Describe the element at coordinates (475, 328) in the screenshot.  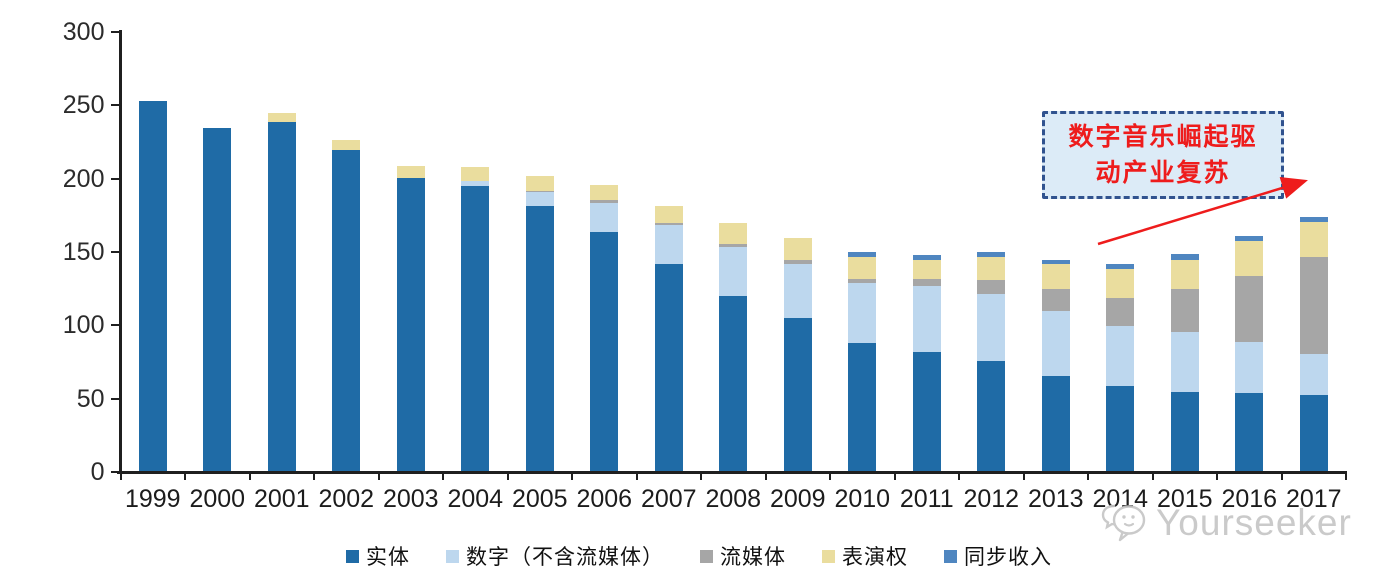
I see `bar-2004-segment-physical` at that location.